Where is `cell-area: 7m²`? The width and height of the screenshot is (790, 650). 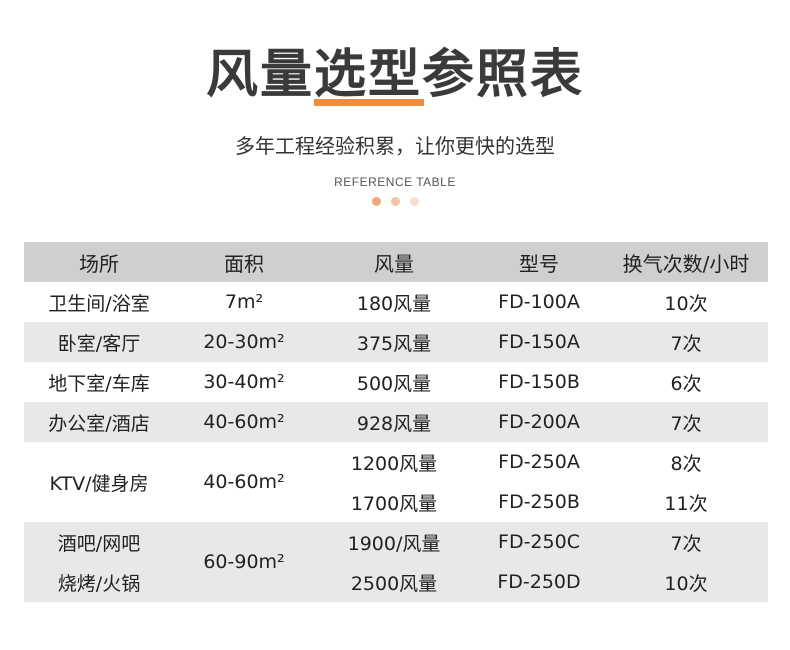
cell-area: 7m² is located at coordinates (244, 302).